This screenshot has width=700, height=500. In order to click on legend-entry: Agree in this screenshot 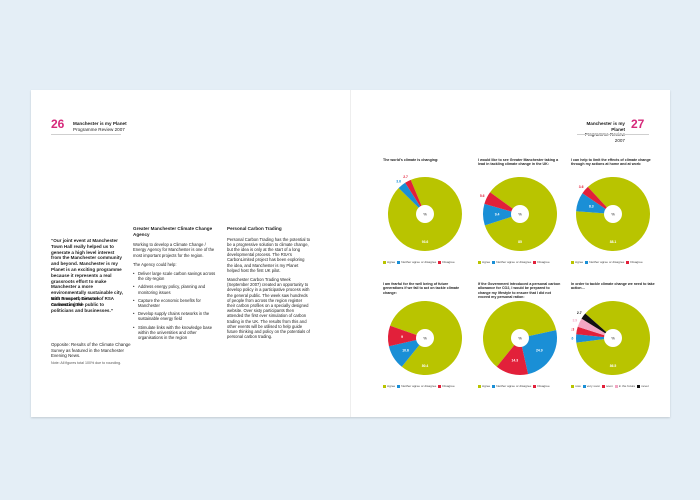, I will do `click(484, 386)`.